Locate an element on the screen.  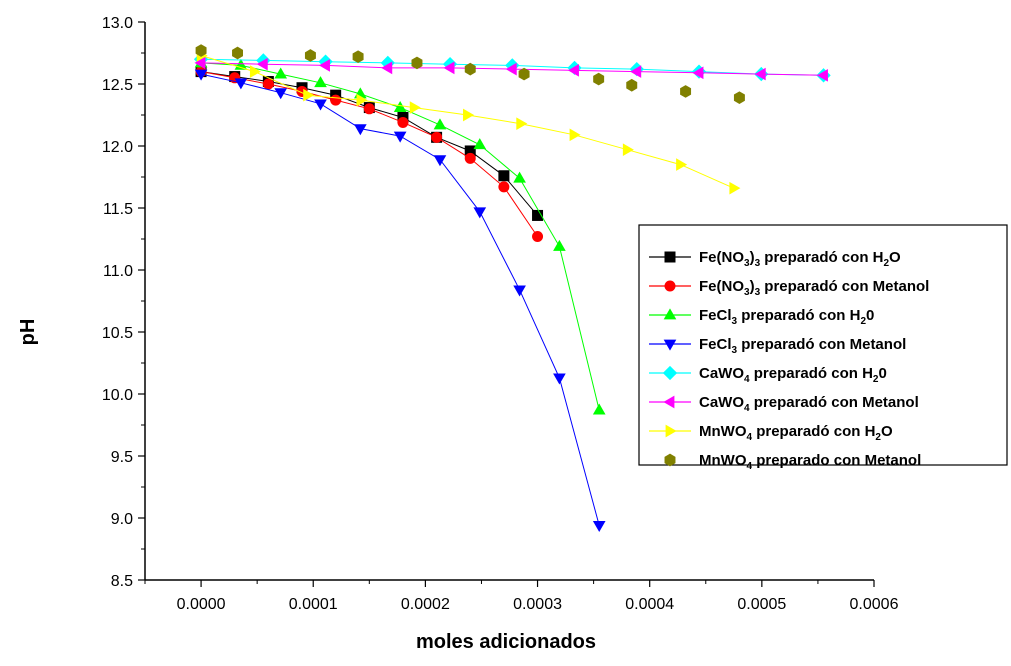
legend-item: Fe(NO3)3 preparadó con H2O is located at coordinates (775, 259).